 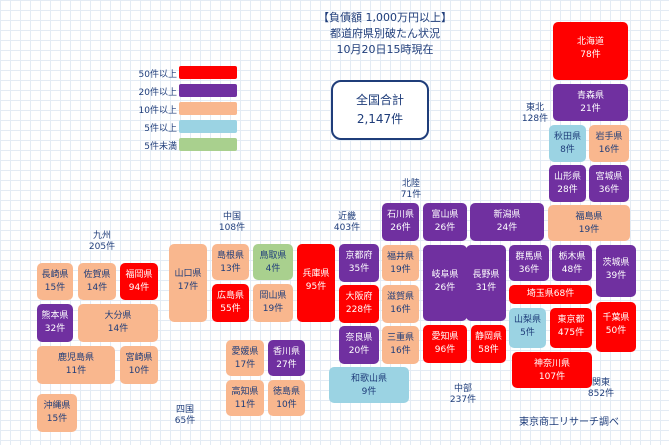 What do you see at coordinates (400, 304) in the screenshot?
I see `pref-shiga: 滋賀県 16件` at bounding box center [400, 304].